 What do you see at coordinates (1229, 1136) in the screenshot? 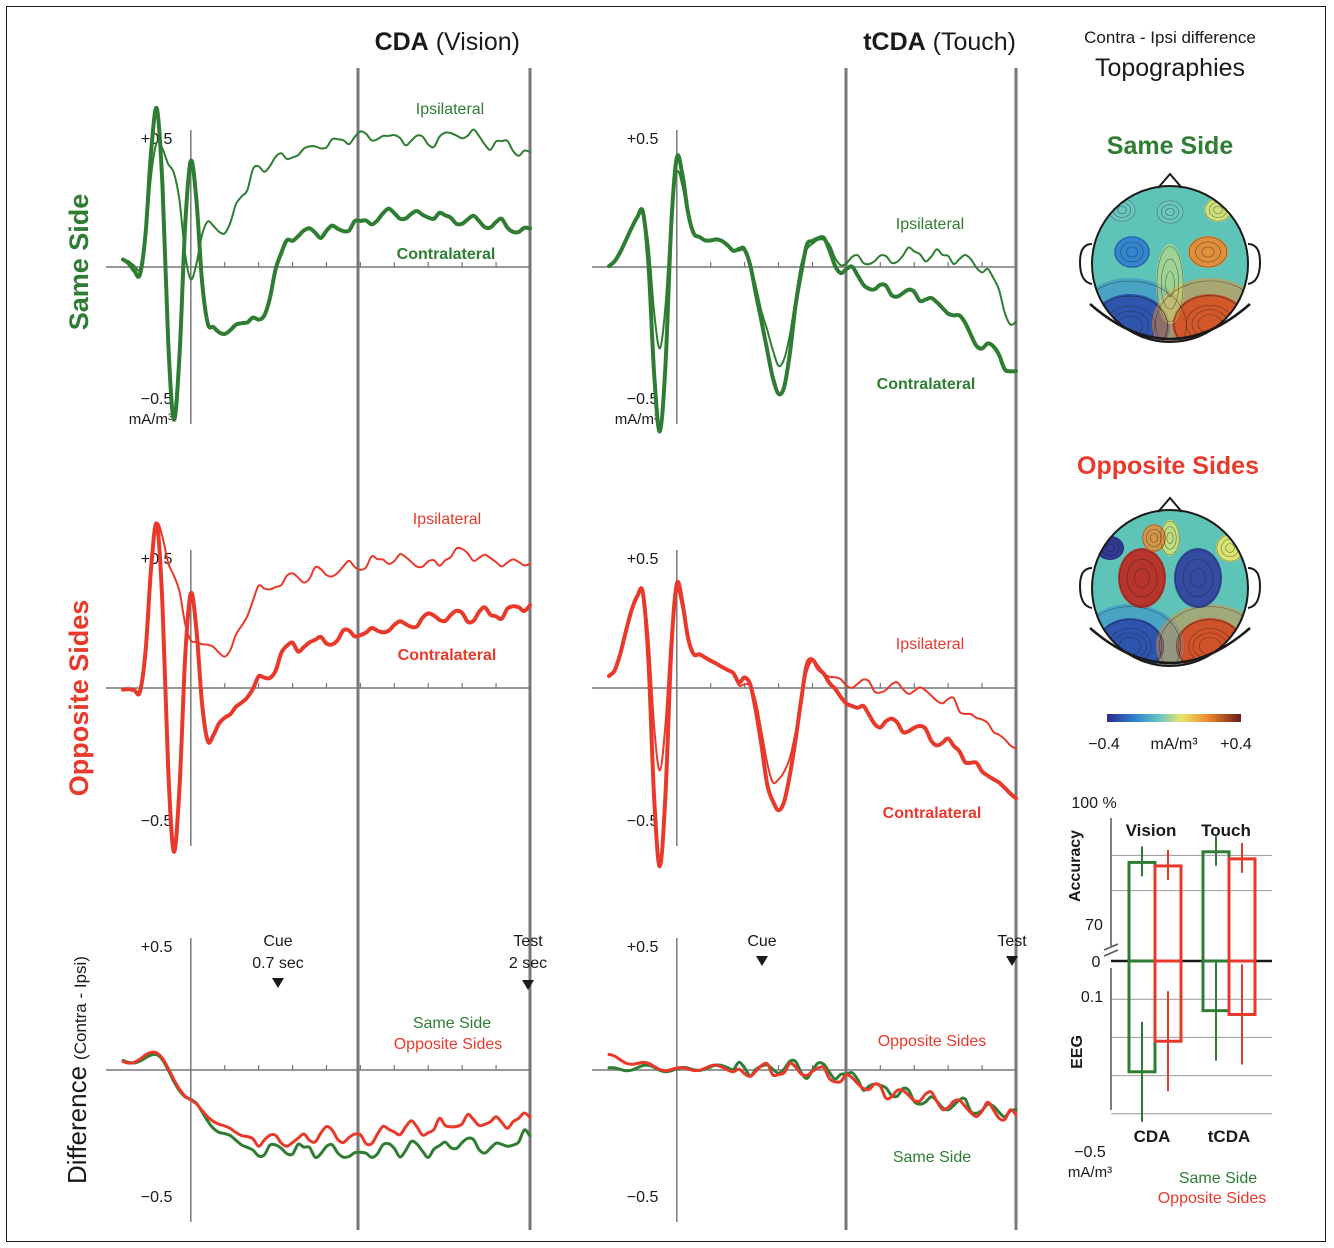
I see `category-tcda: tCDA` at bounding box center [1229, 1136].